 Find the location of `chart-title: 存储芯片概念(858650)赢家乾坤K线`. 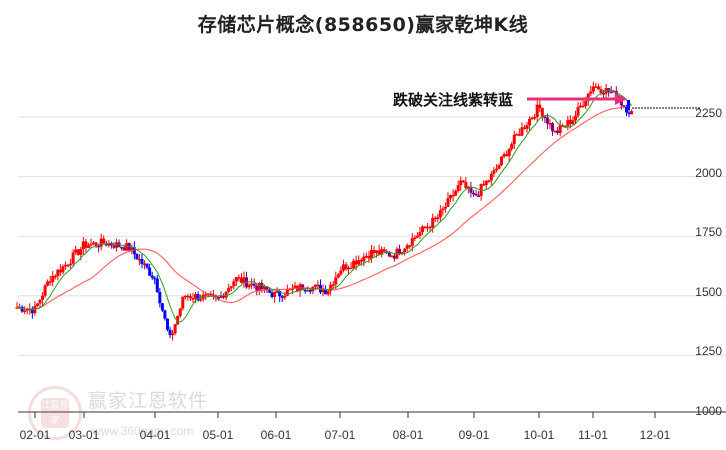

chart-title: 存储芯片概念(858650)赢家乾坤K线 is located at coordinates (363, 25).